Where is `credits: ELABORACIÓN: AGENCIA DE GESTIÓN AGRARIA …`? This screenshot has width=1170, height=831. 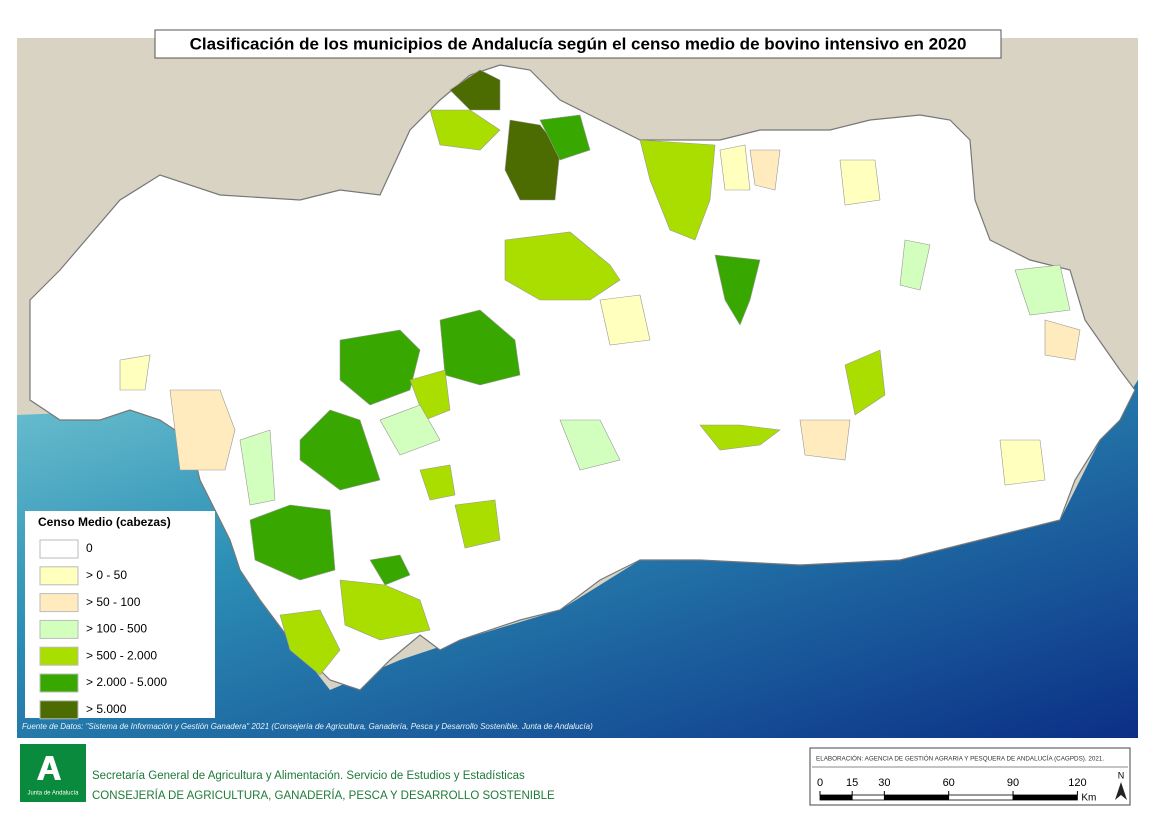 credits: ELABORACIÓN: AGENCIA DE GESTIÓN AGRARIA … is located at coordinates (960, 758).